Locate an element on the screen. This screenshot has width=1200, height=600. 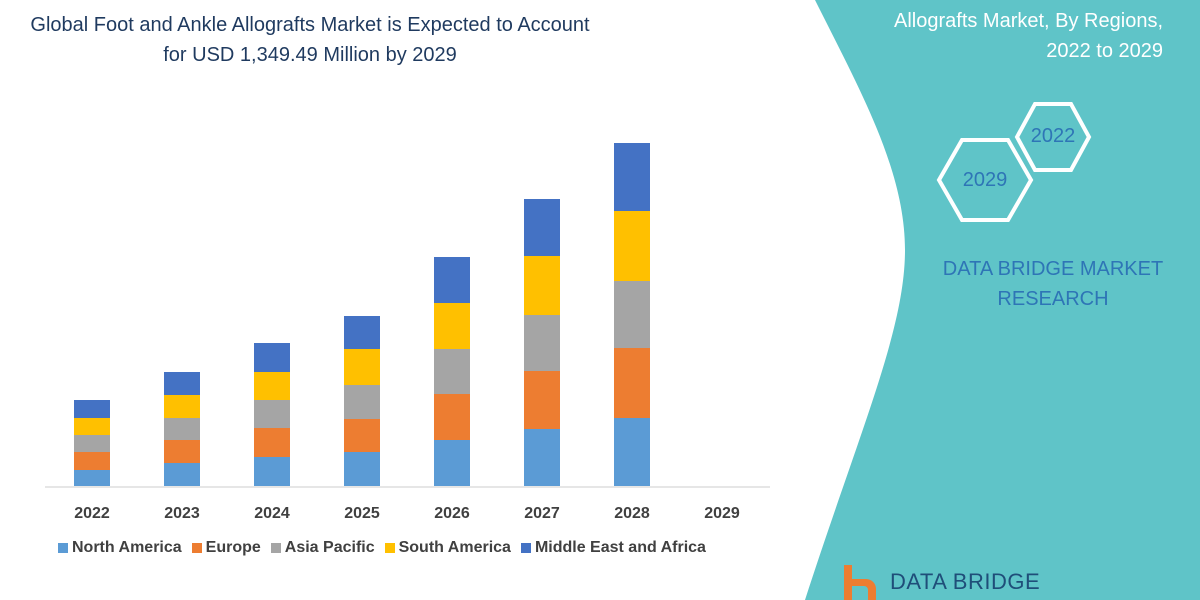
bar-2028-middle-east-and-africa is located at coordinates (632, 177).